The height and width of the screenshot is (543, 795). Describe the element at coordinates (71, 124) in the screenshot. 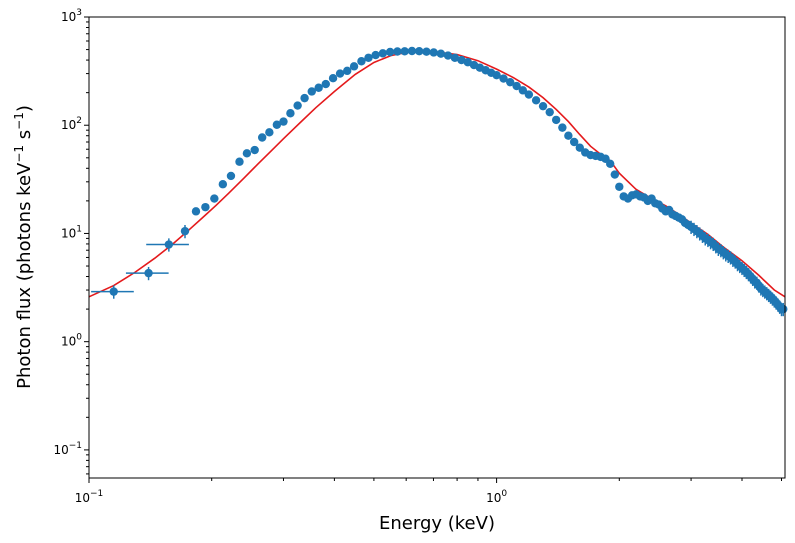

I see `tick-label: 10²` at that location.